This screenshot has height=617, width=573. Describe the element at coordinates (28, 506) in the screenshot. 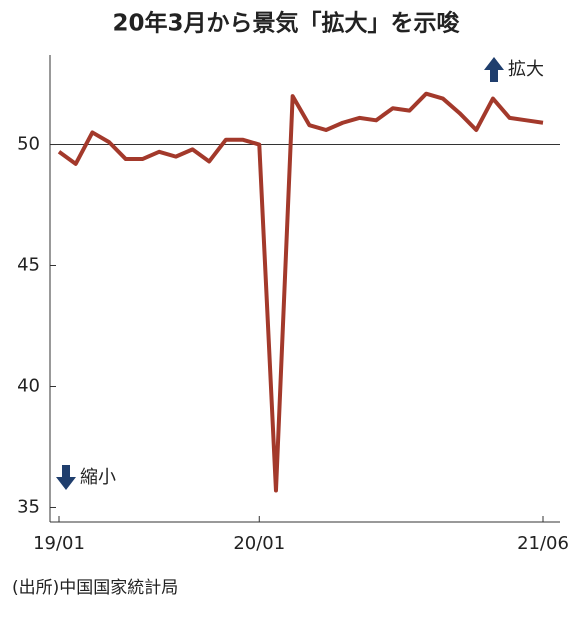

I see `y-tick-label: 35` at that location.